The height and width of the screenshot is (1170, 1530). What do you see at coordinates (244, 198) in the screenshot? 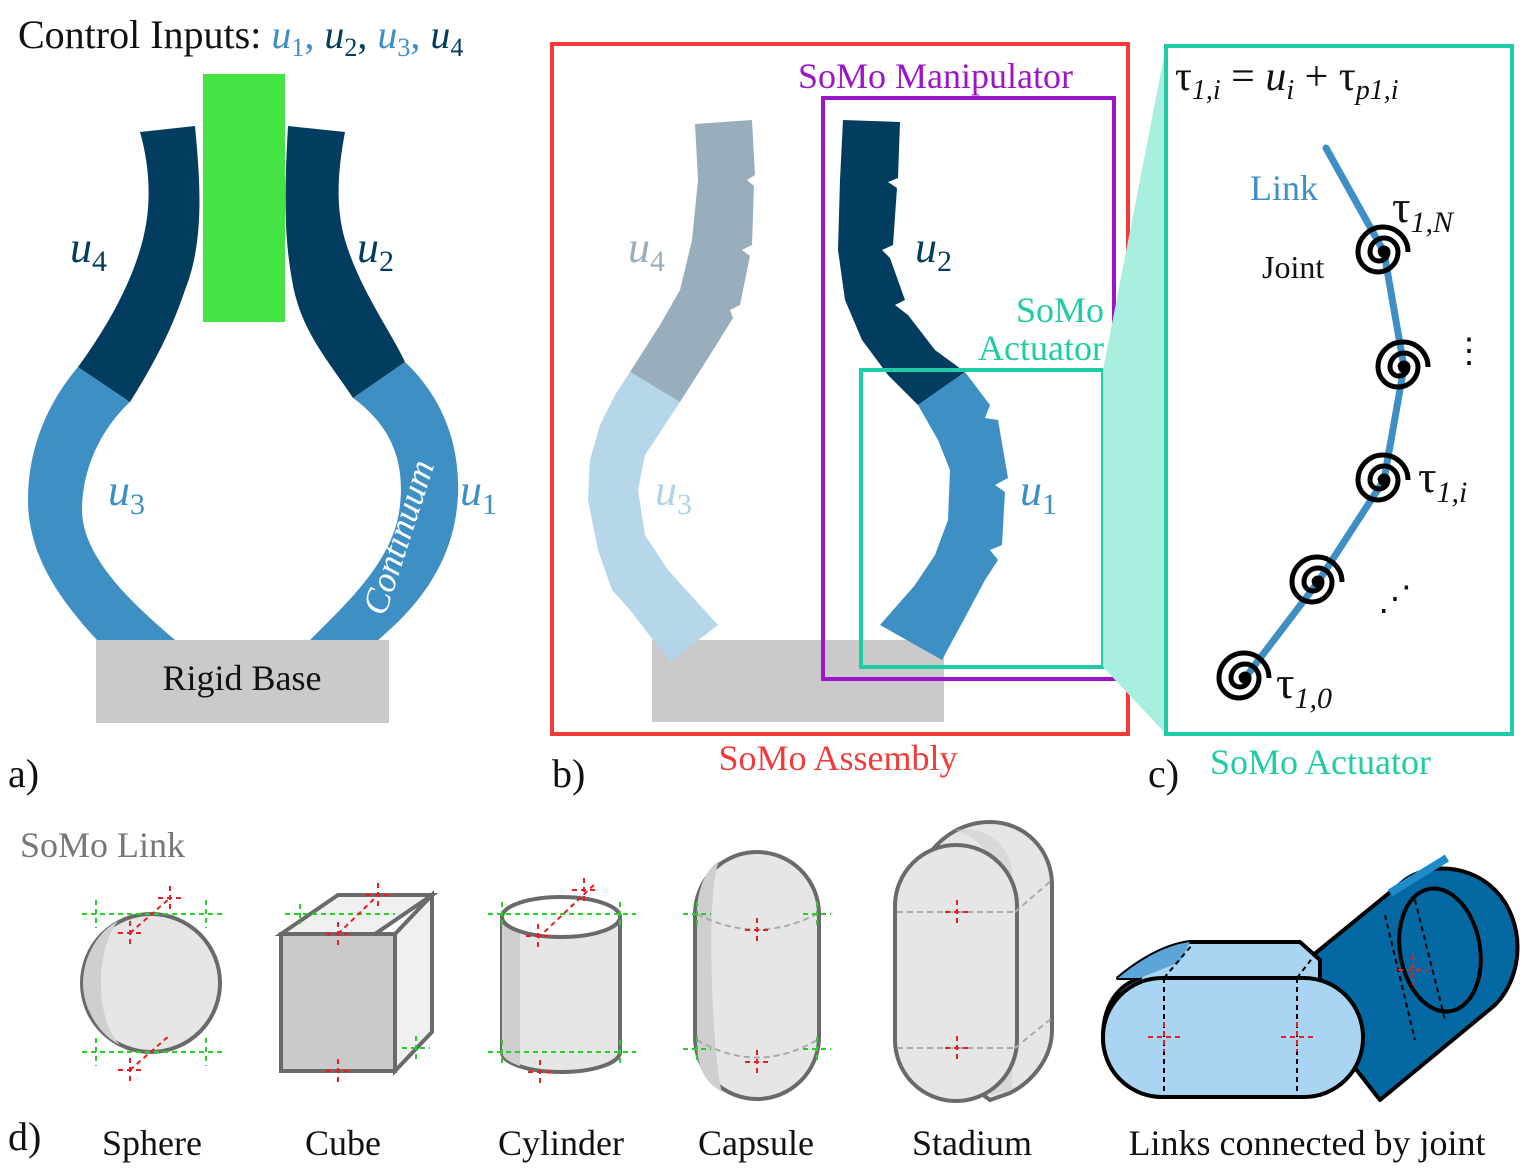
I see `grasped-object` at bounding box center [244, 198].